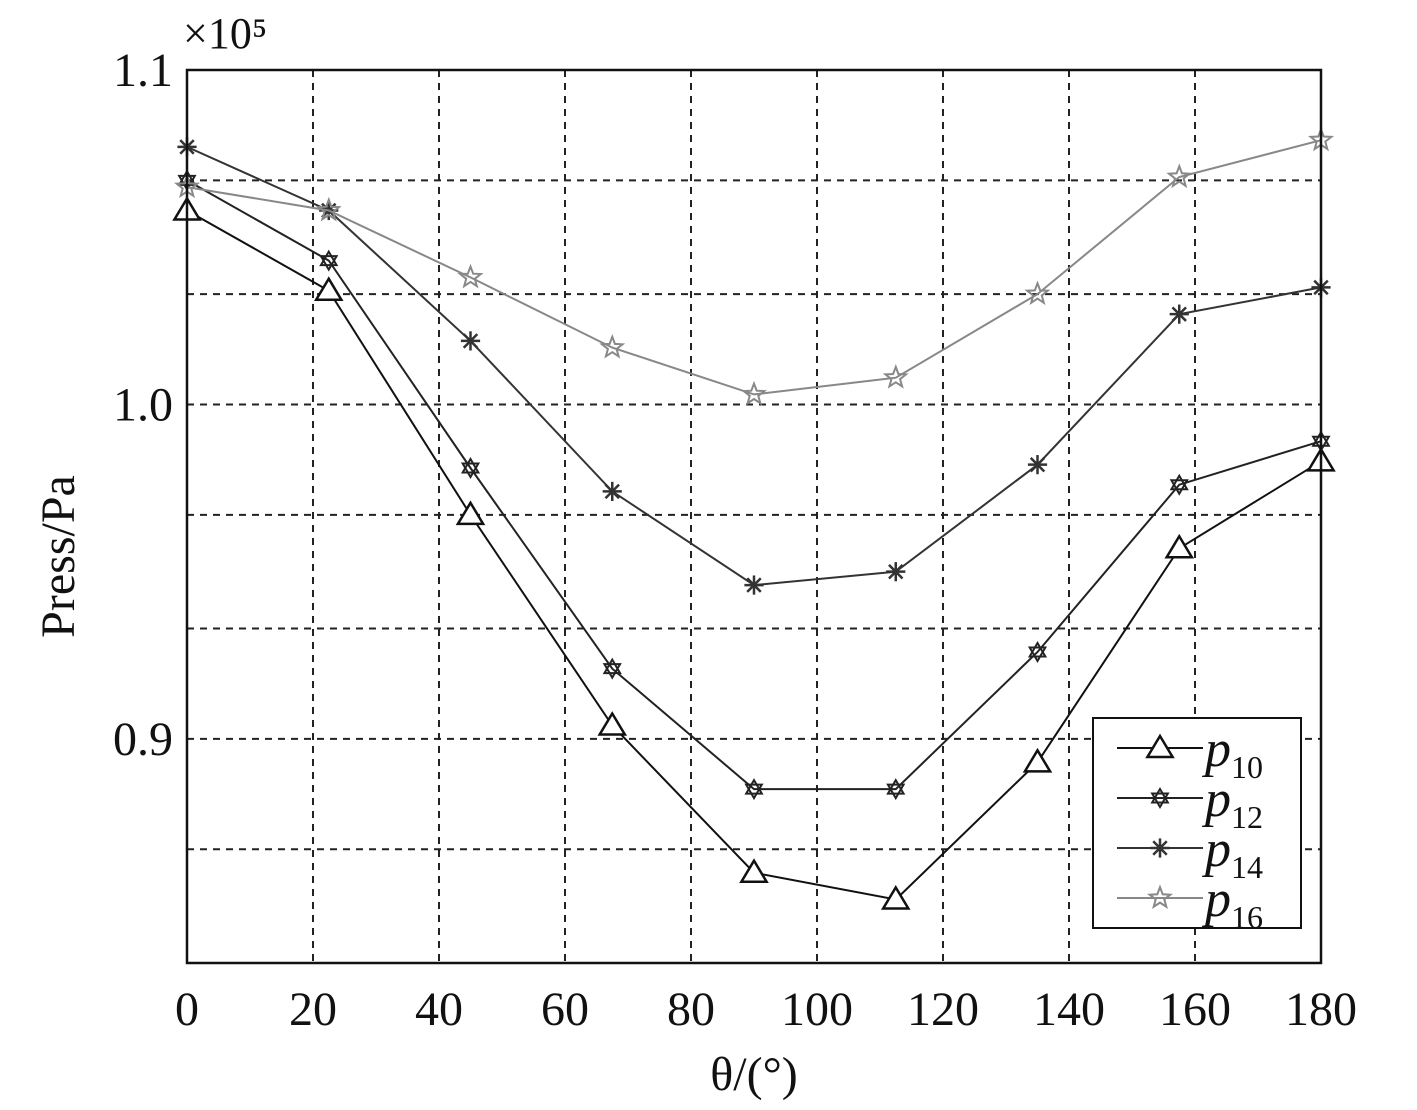 Image resolution: width=1417 pixels, height=1110 pixels. Describe the element at coordinates (313, 1009) in the screenshot. I see `x-tick-label: 20` at that location.